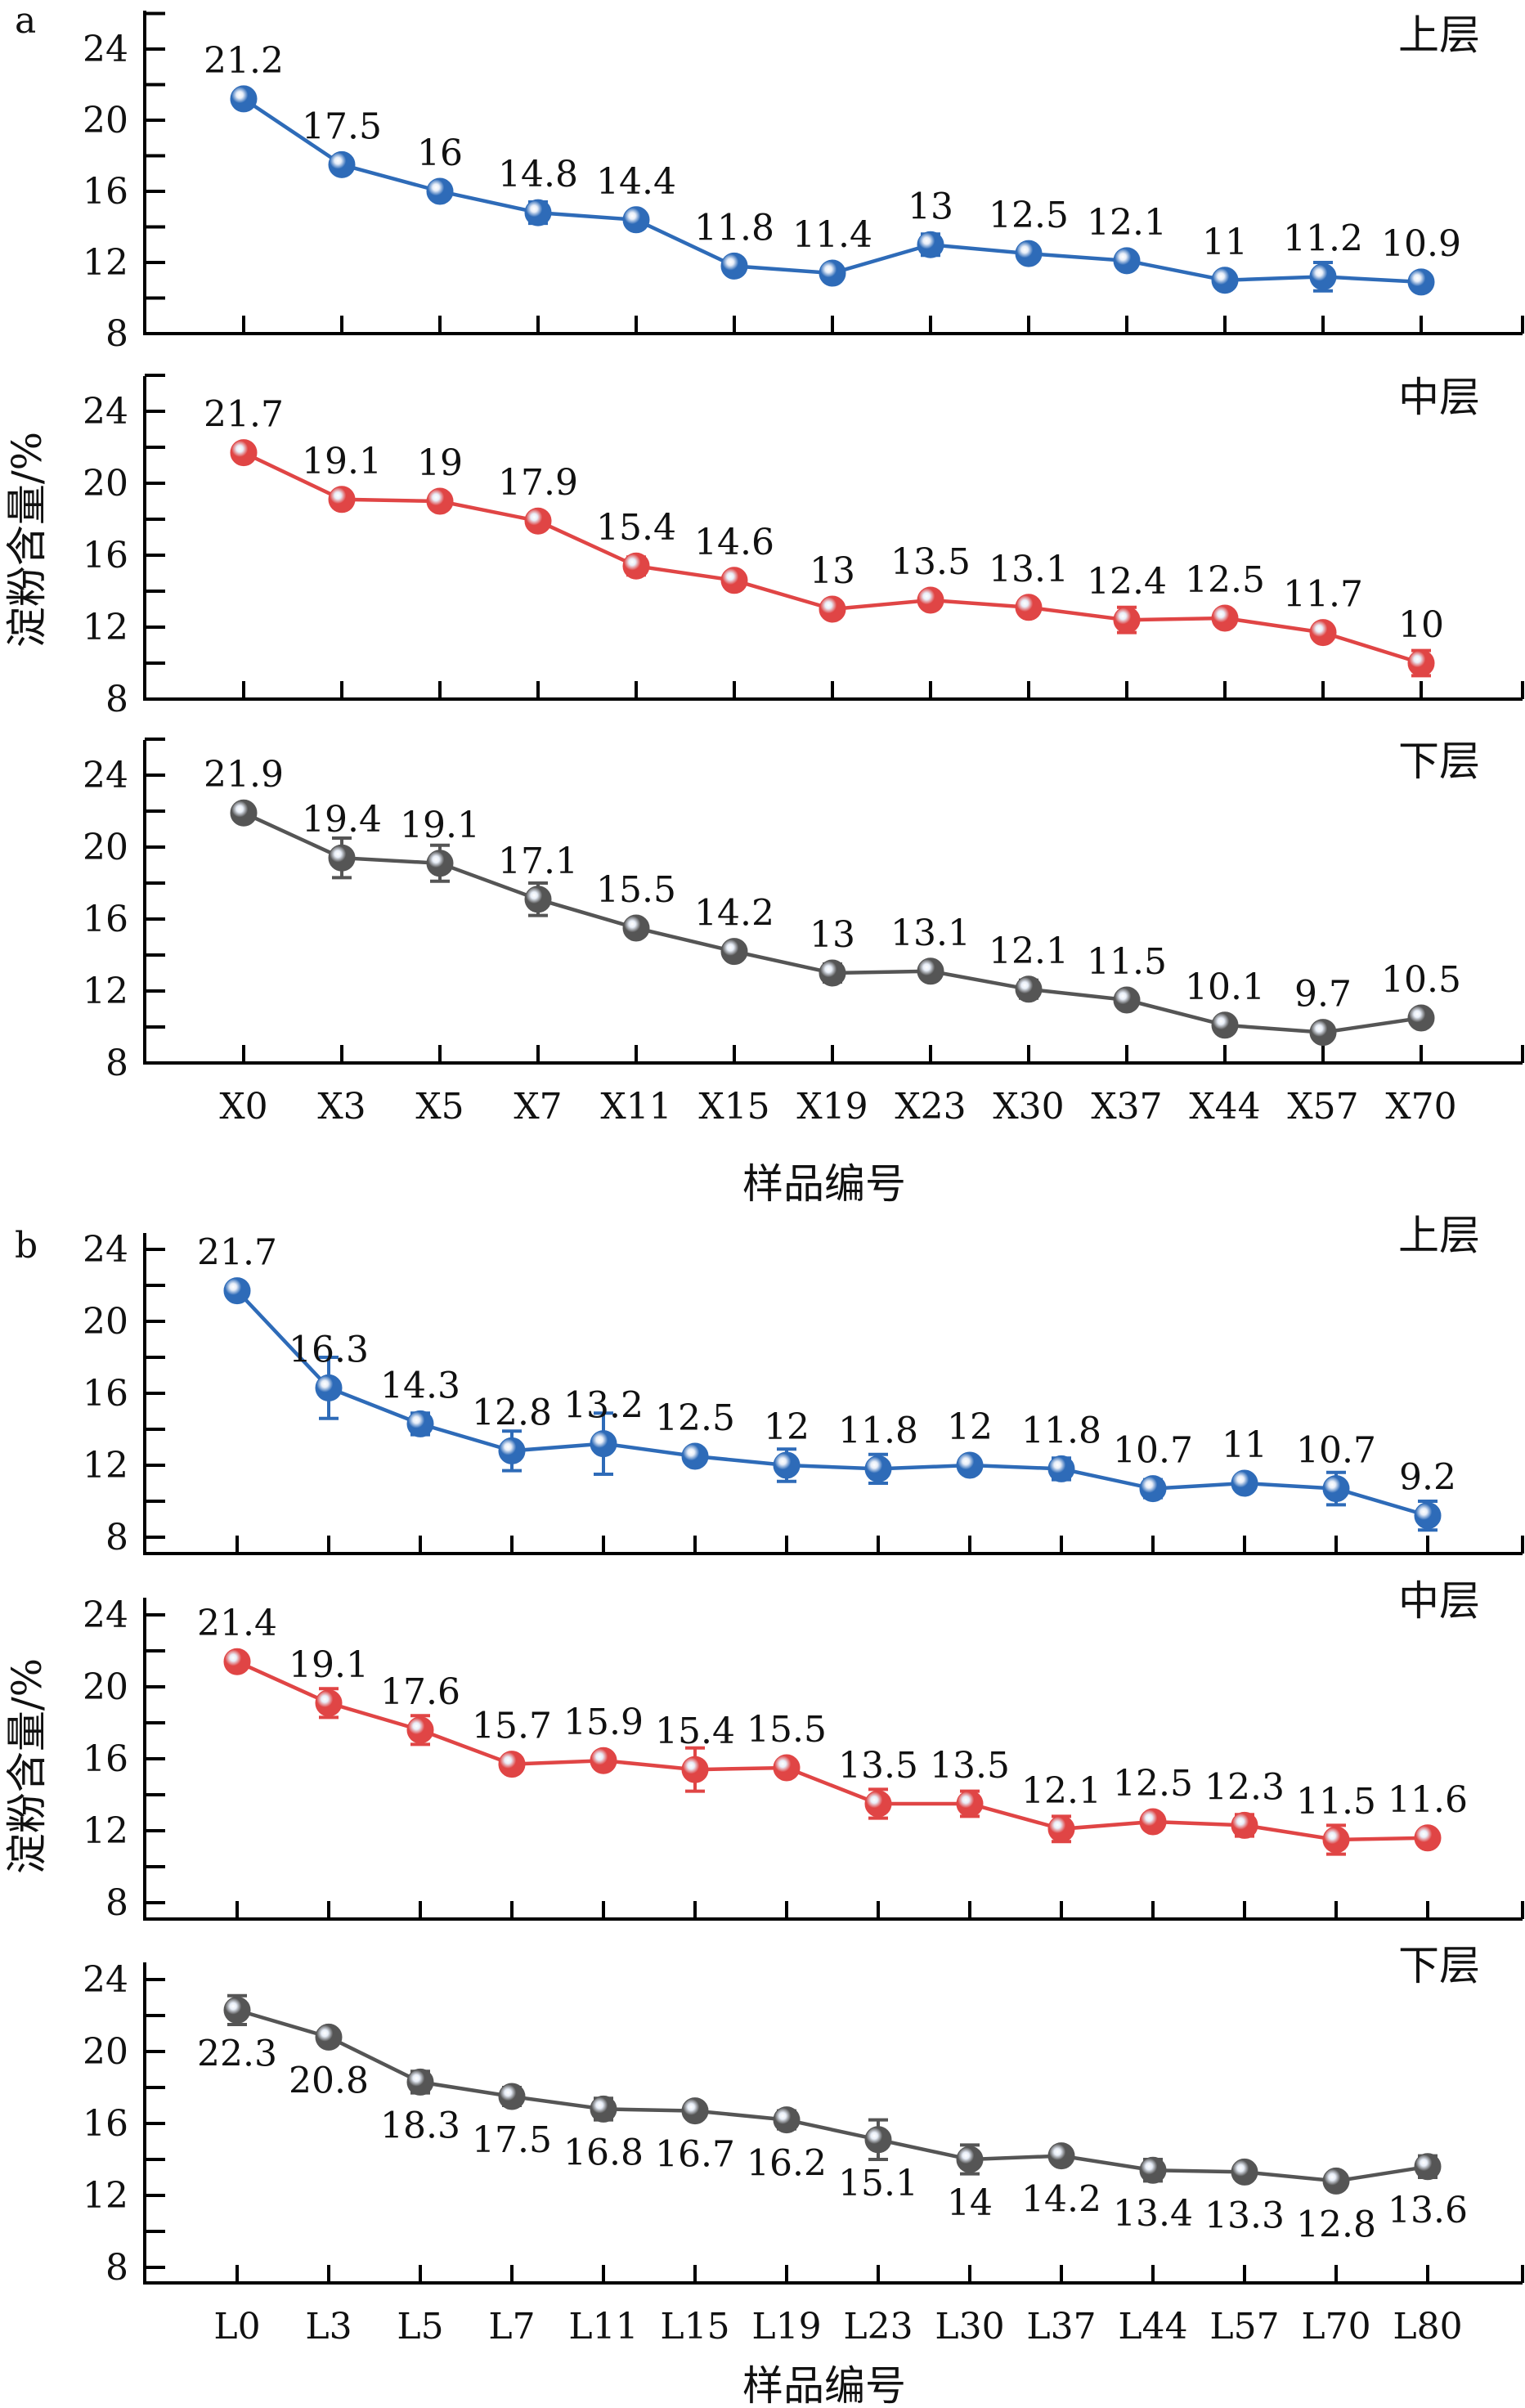  I want to click on data-label: 15.7, so click(512, 1726).